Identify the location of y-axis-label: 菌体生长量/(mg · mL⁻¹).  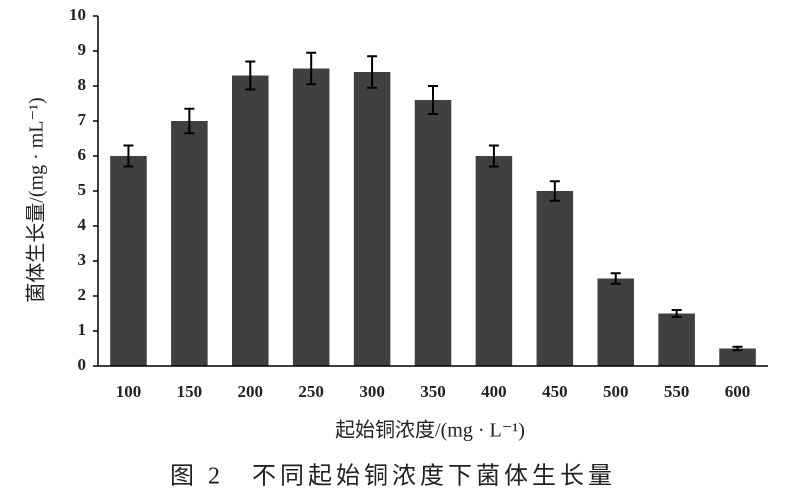
(36, 199).